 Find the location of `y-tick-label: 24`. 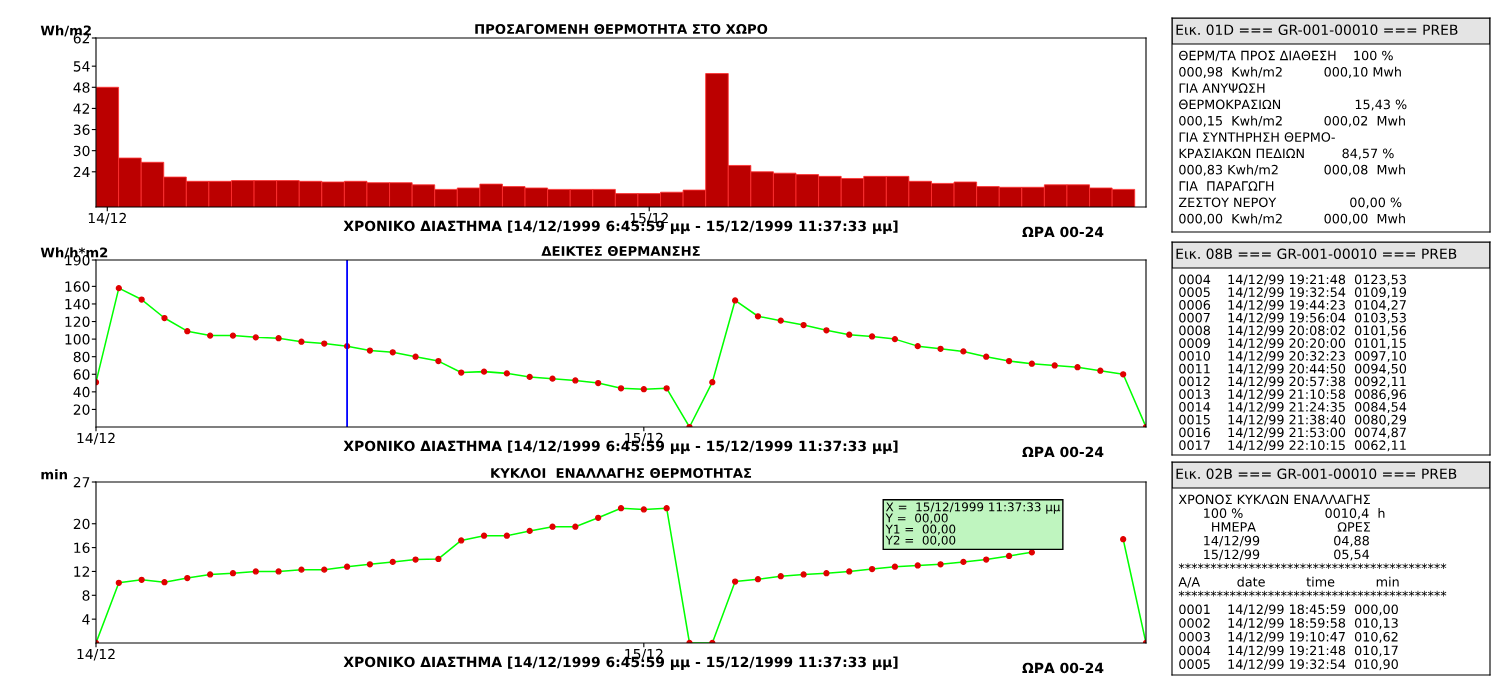

y-tick-label: 24 is located at coordinates (81, 172).